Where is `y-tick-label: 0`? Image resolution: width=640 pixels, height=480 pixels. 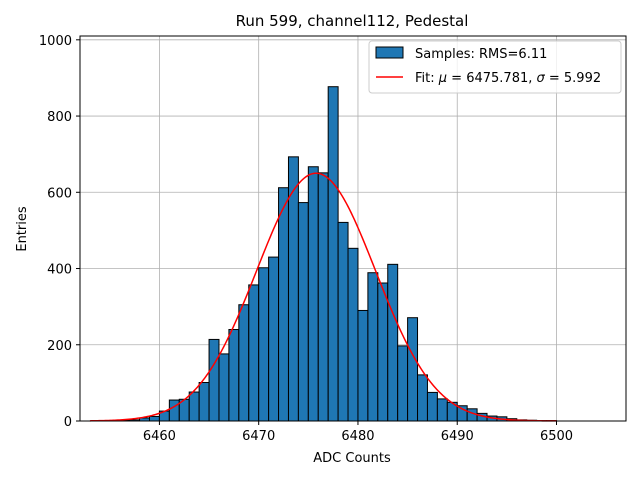
y-tick-label: 0 is located at coordinates (68, 422).